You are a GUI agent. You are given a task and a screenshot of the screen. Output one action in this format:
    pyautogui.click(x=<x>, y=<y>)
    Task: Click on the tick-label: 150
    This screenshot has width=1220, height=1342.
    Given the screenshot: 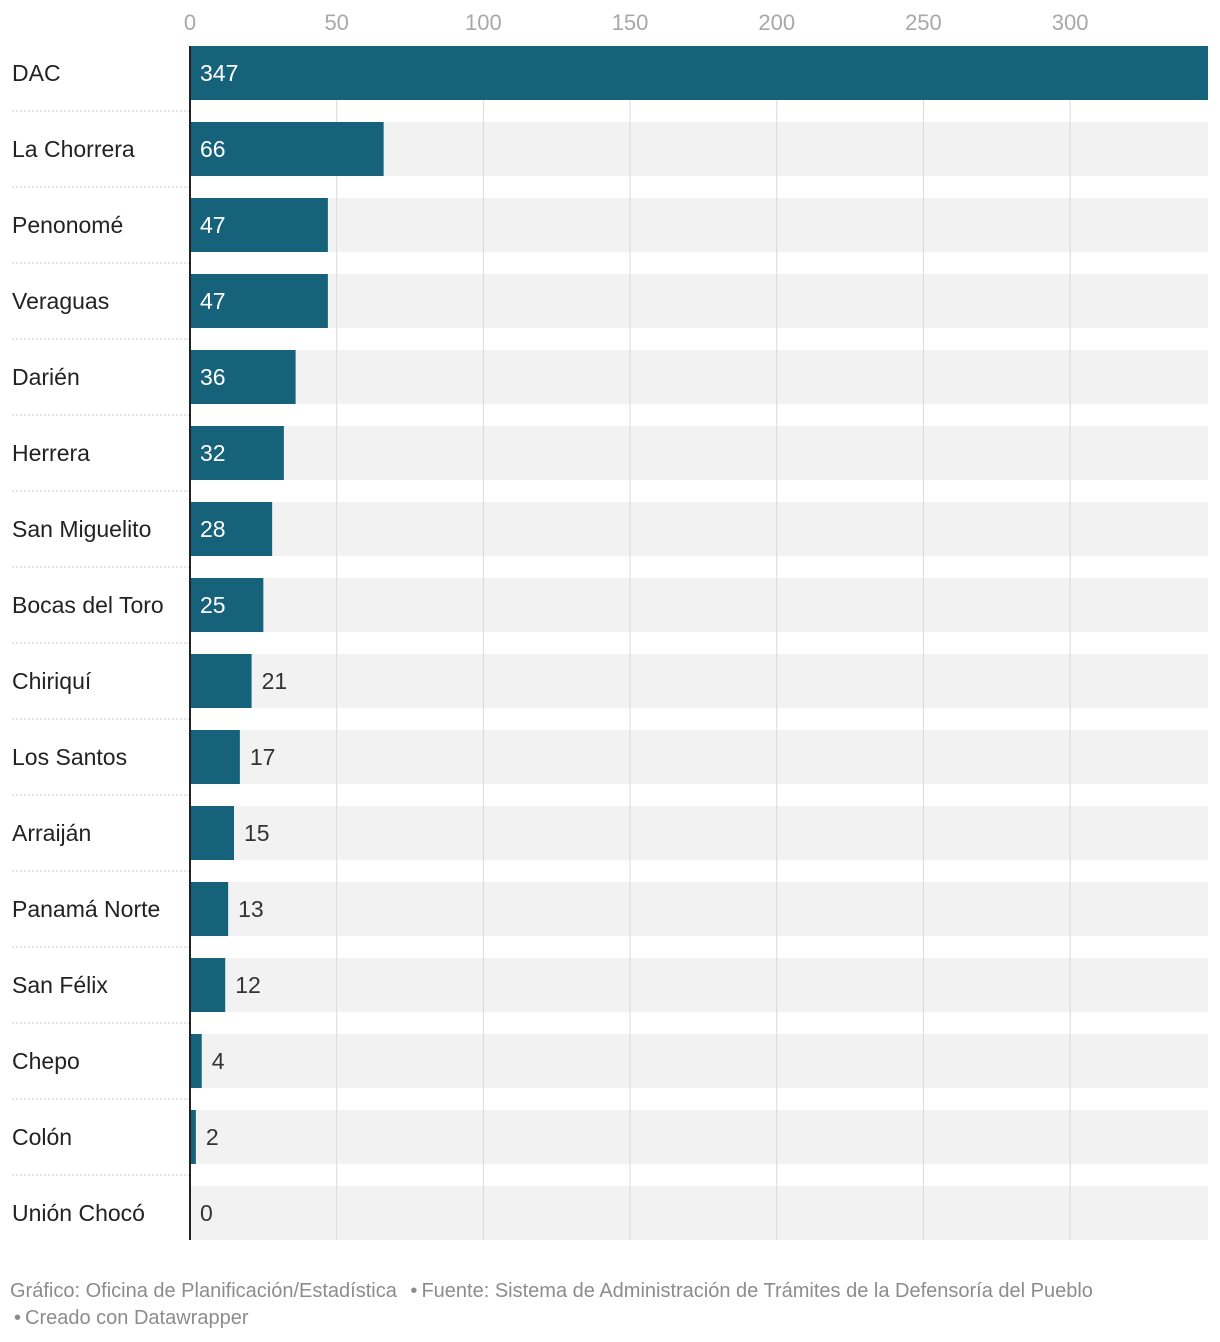 What is the action you would take?
    pyautogui.click(x=630, y=22)
    